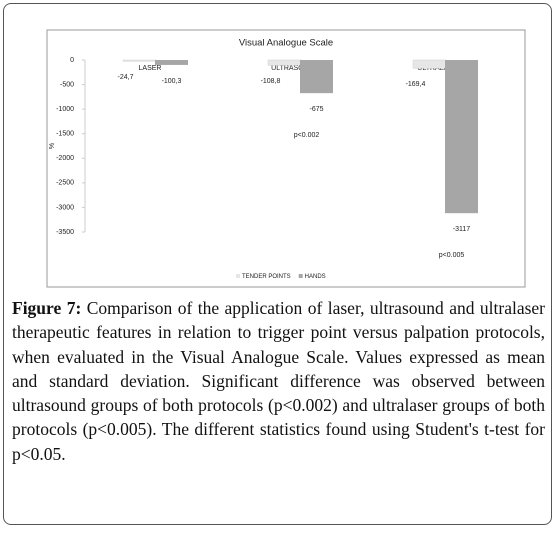 The image size is (559, 533). What do you see at coordinates (67, 84) in the screenshot?
I see `y-tick-label: -500` at bounding box center [67, 84].